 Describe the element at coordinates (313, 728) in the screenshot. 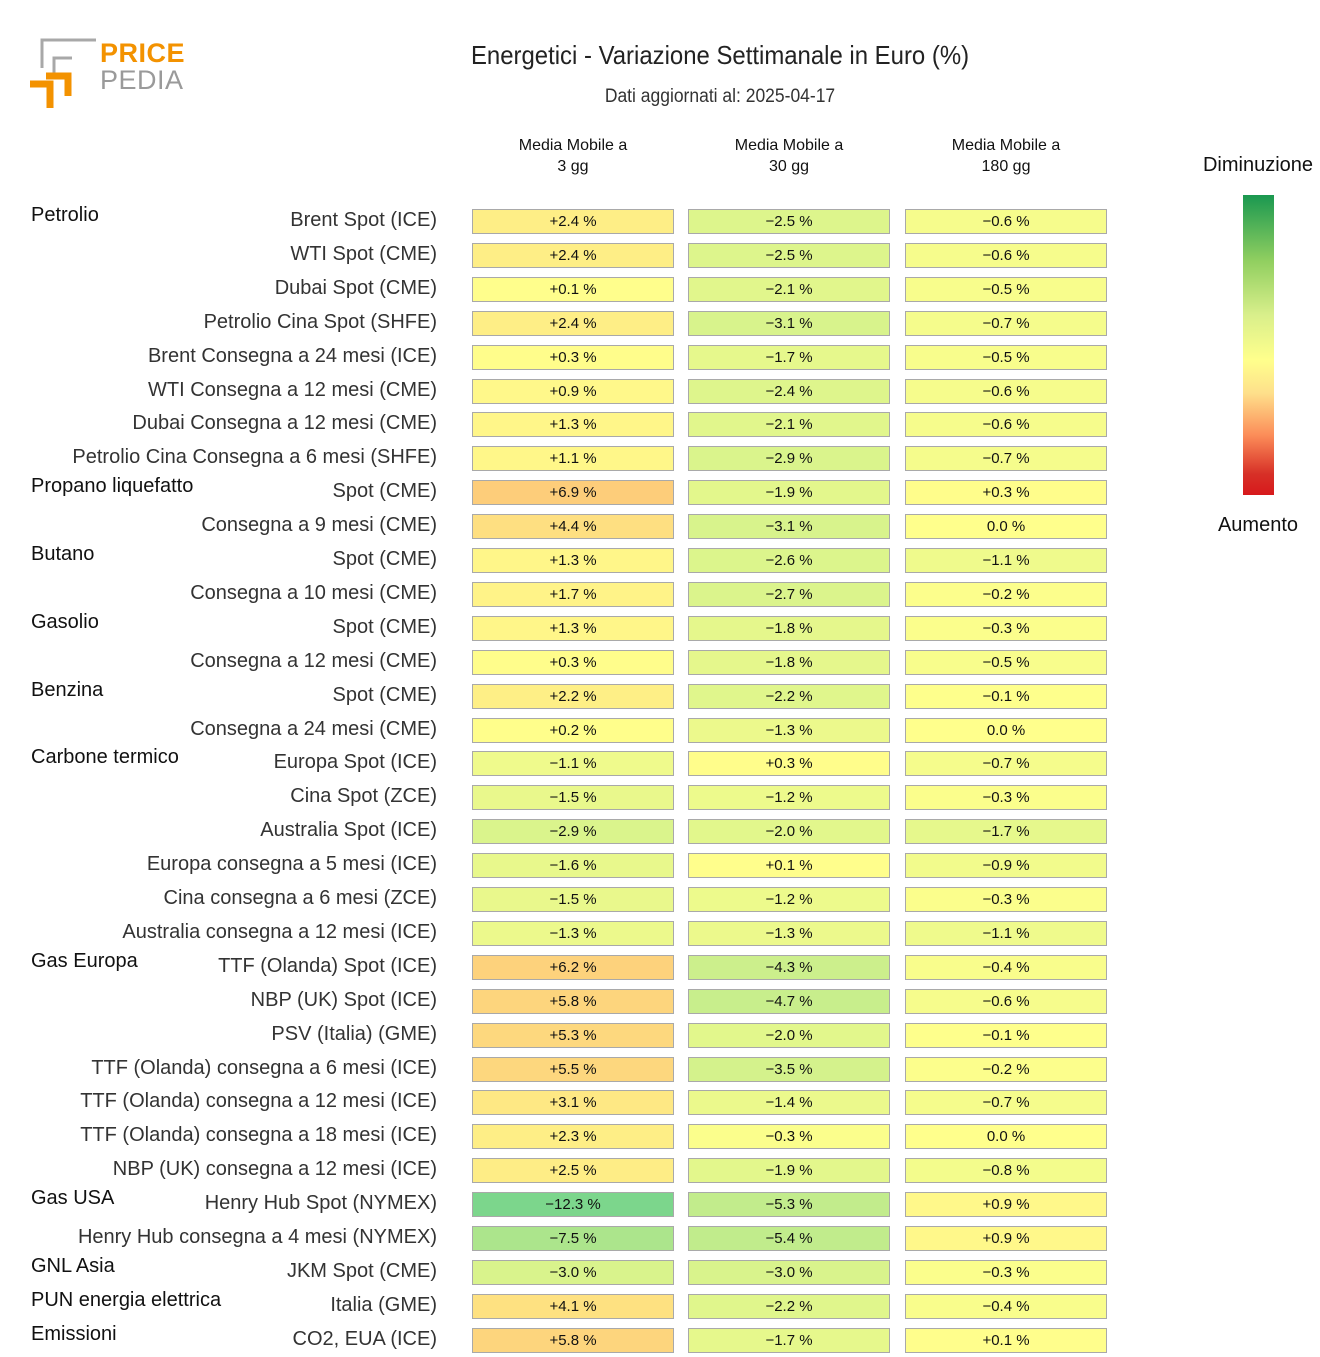

I see `row-label: Consegna a 24 mesi (CME)` at that location.